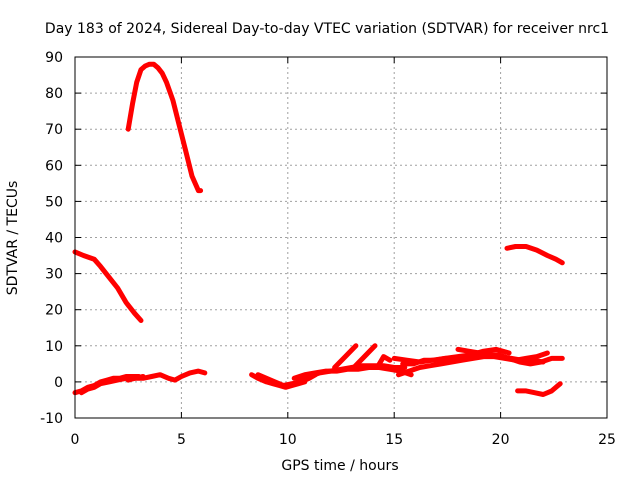  What do you see at coordinates (51, 419) in the screenshot?
I see `y-tick-label: -10` at bounding box center [51, 419].